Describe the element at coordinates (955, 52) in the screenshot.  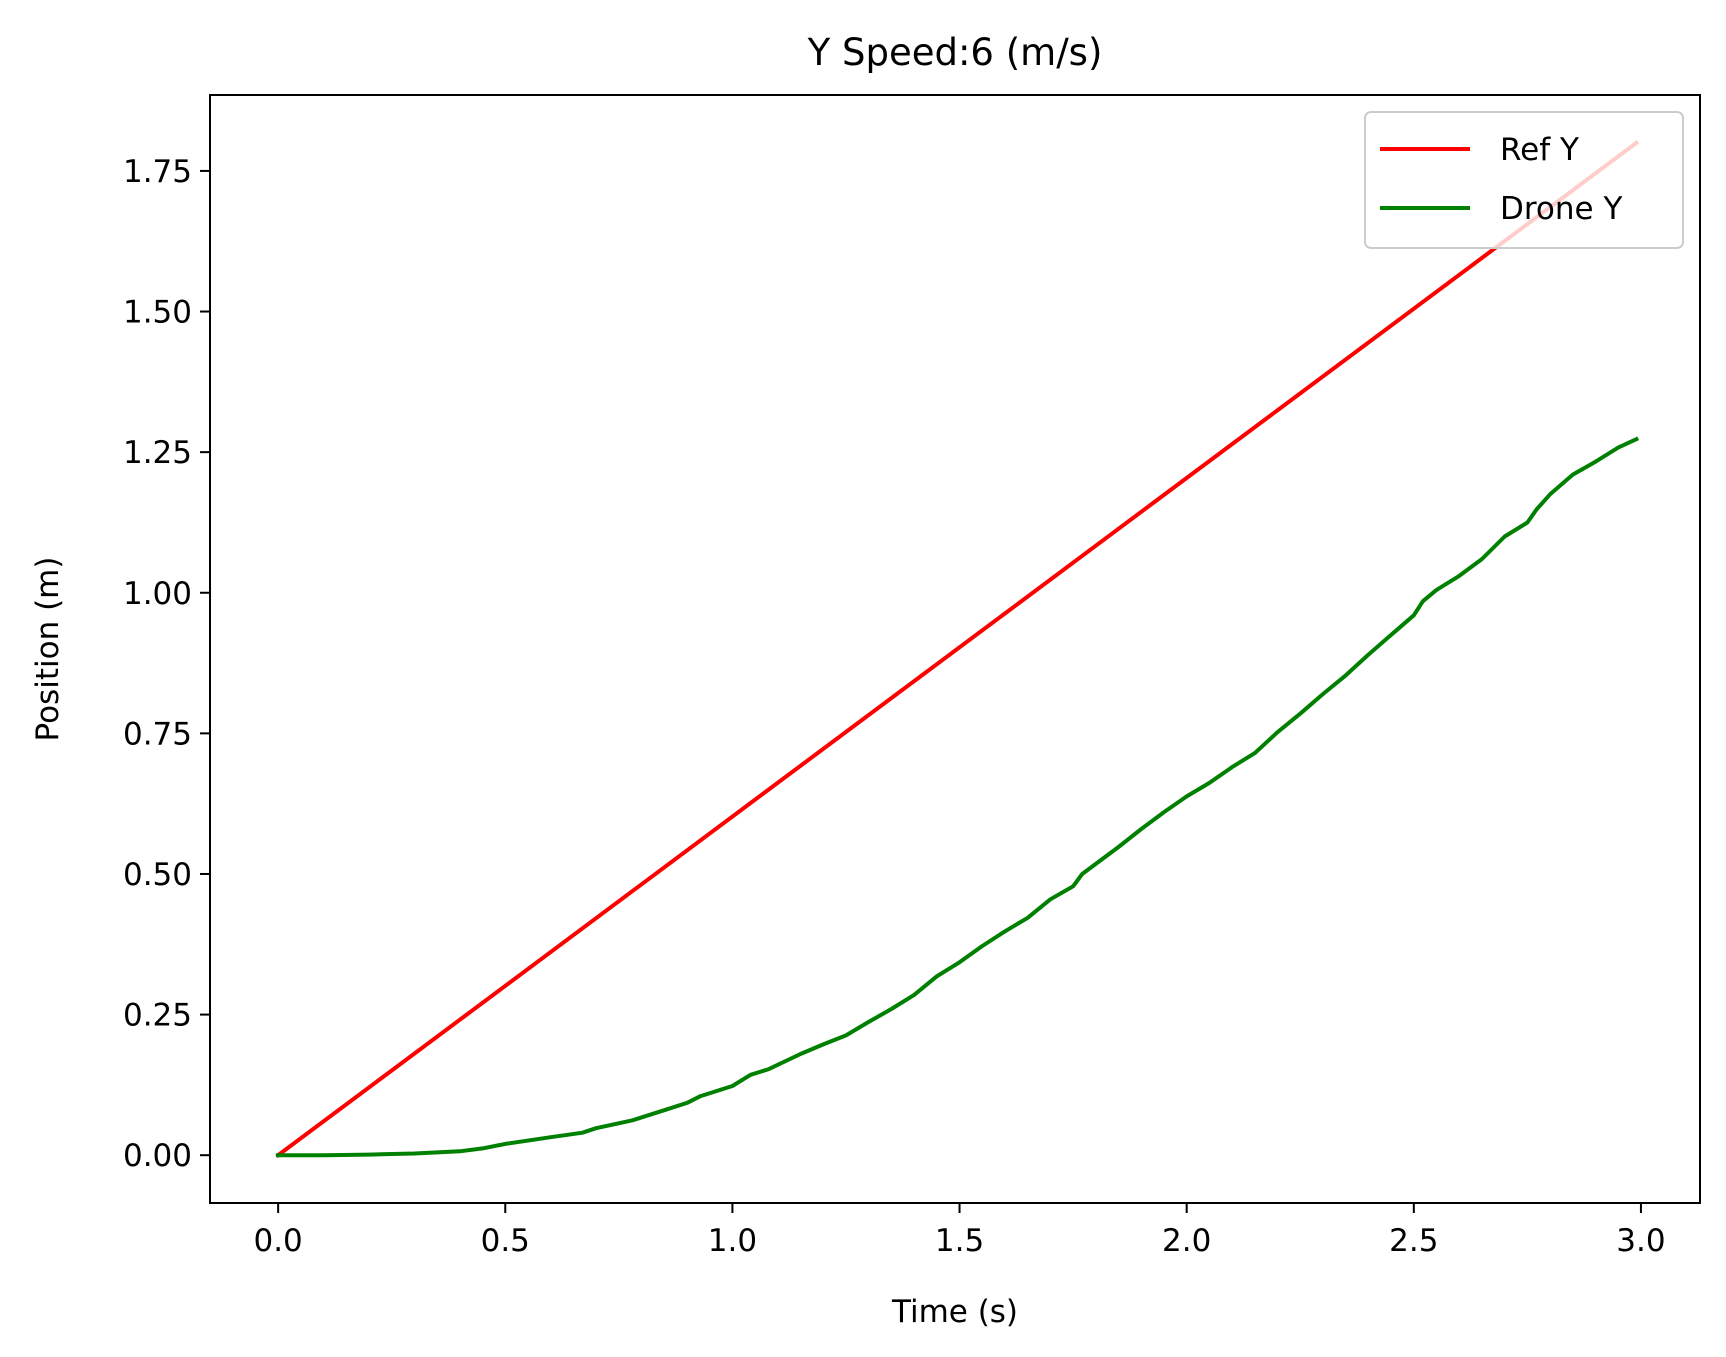
I see `chart-title: Y Speed:6 (m/s)` at that location.